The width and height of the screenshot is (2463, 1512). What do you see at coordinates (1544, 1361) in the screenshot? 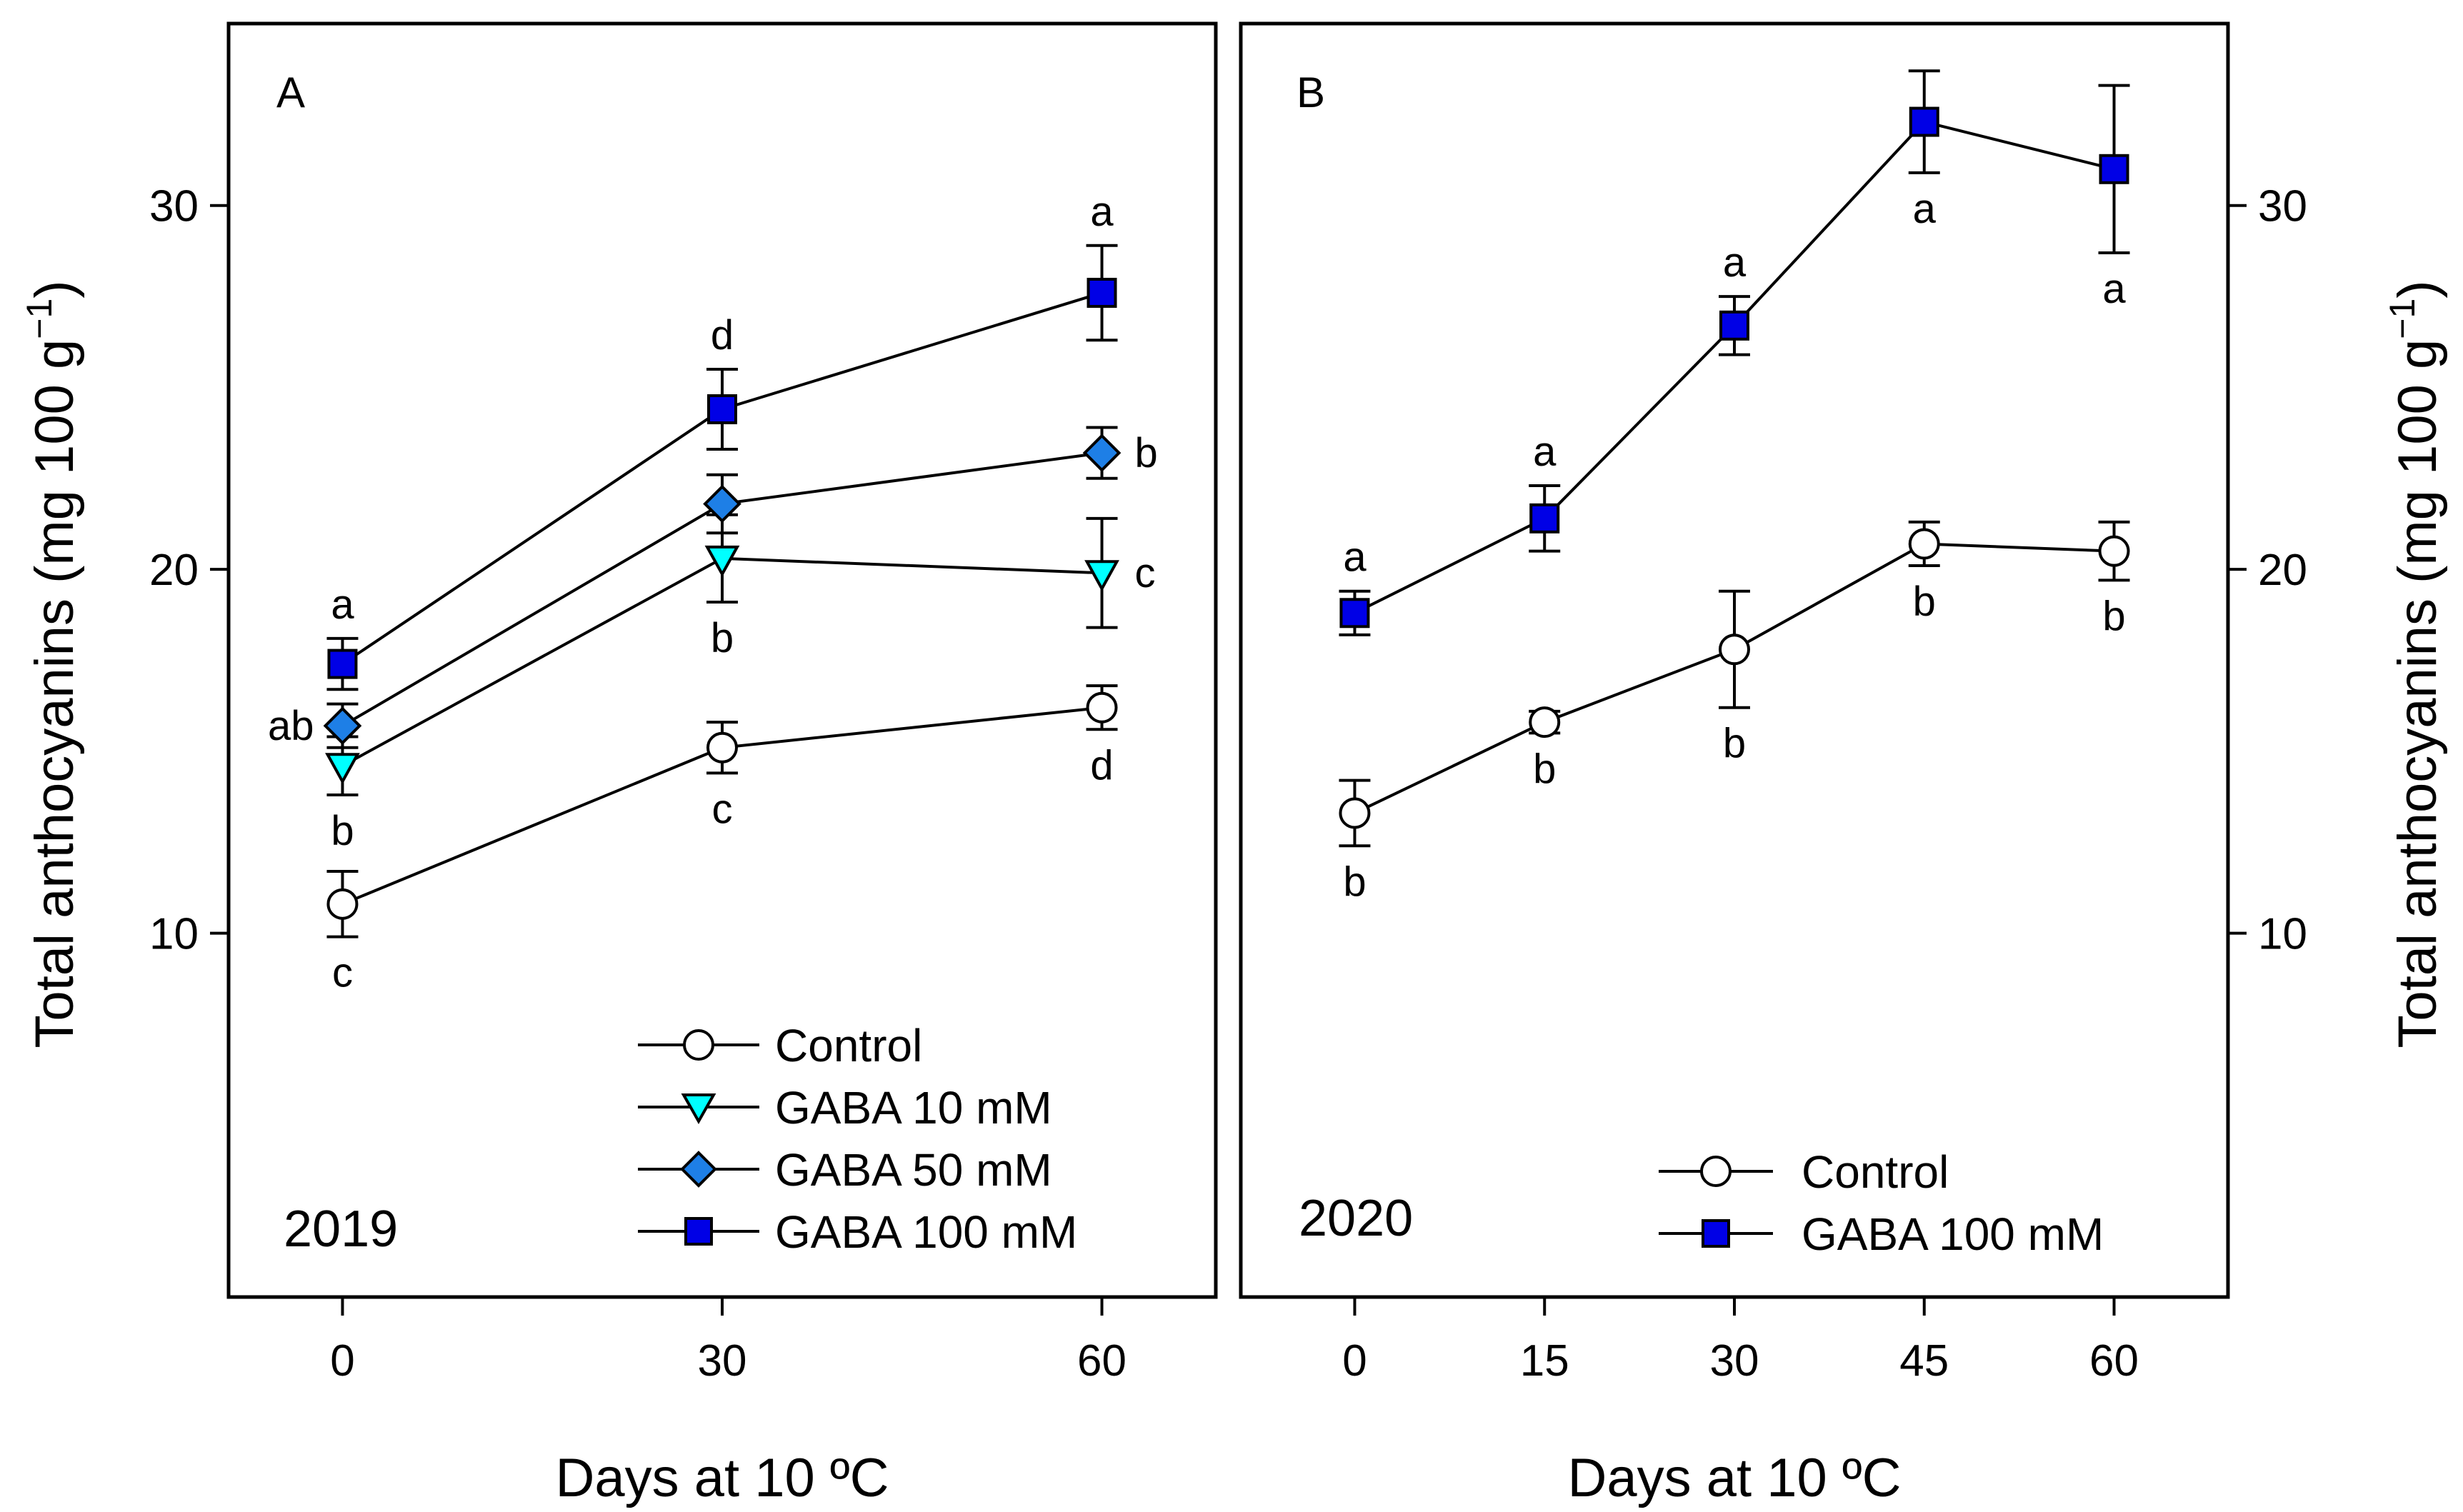
I see `x-tick-label: 15` at bounding box center [1544, 1361].